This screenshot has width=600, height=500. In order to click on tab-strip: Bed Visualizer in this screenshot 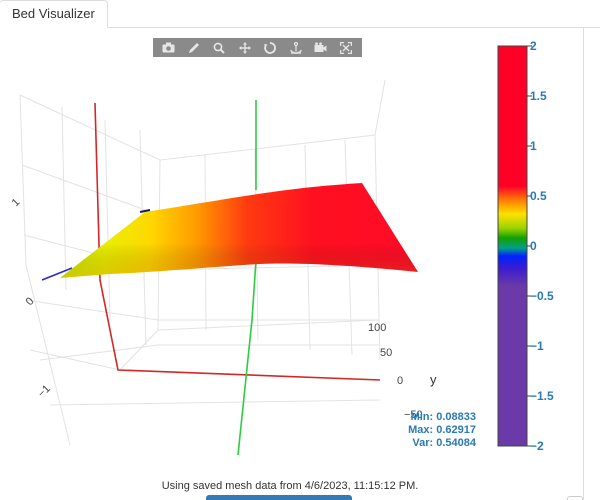, I will do `click(300, 14)`.